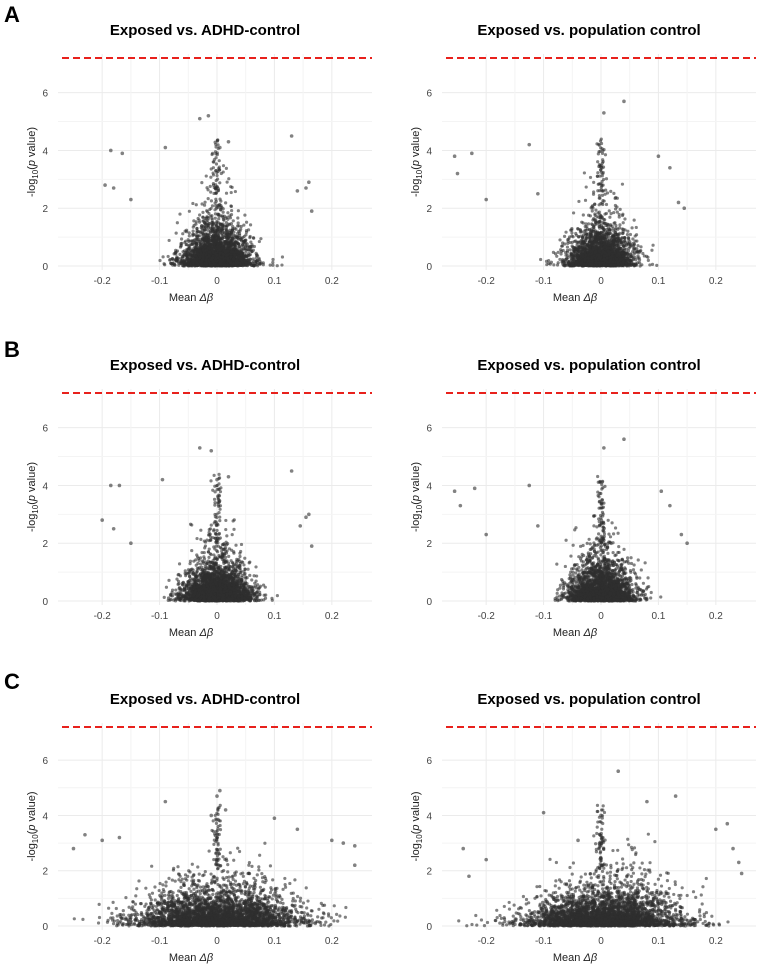 The image size is (768, 980). What do you see at coordinates (45, 209) in the screenshot?
I see `y-tick-label: 2` at bounding box center [45, 209].